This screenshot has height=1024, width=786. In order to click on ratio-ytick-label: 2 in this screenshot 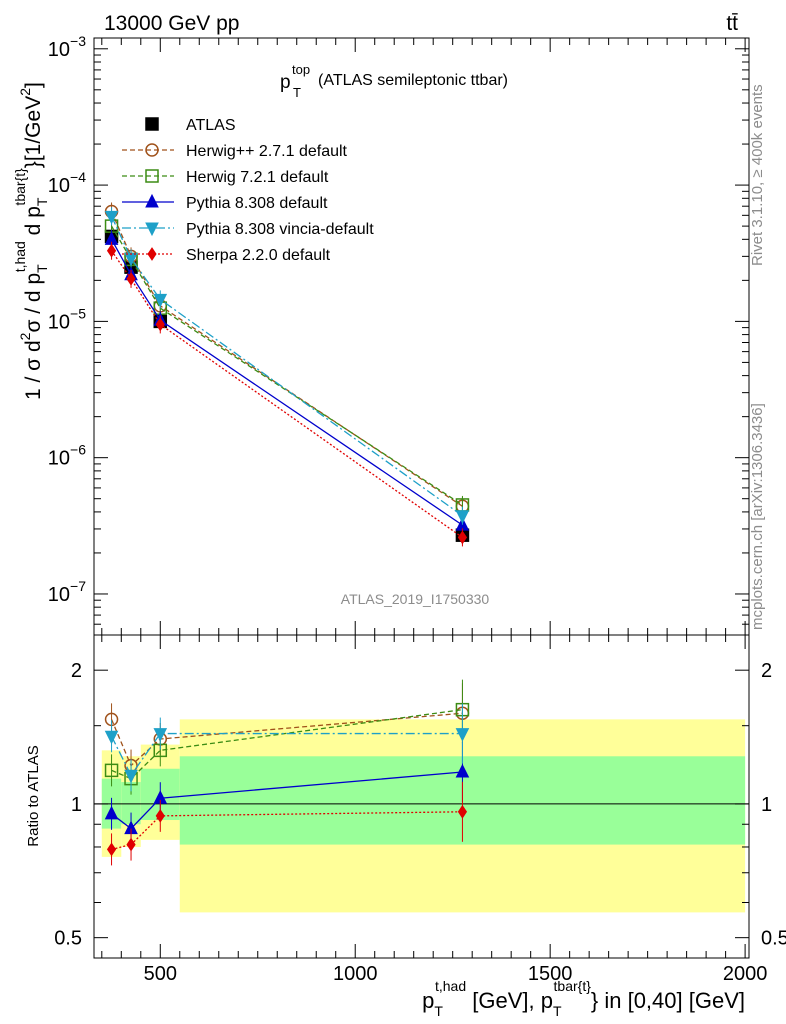, I will do `click(76, 671)`.